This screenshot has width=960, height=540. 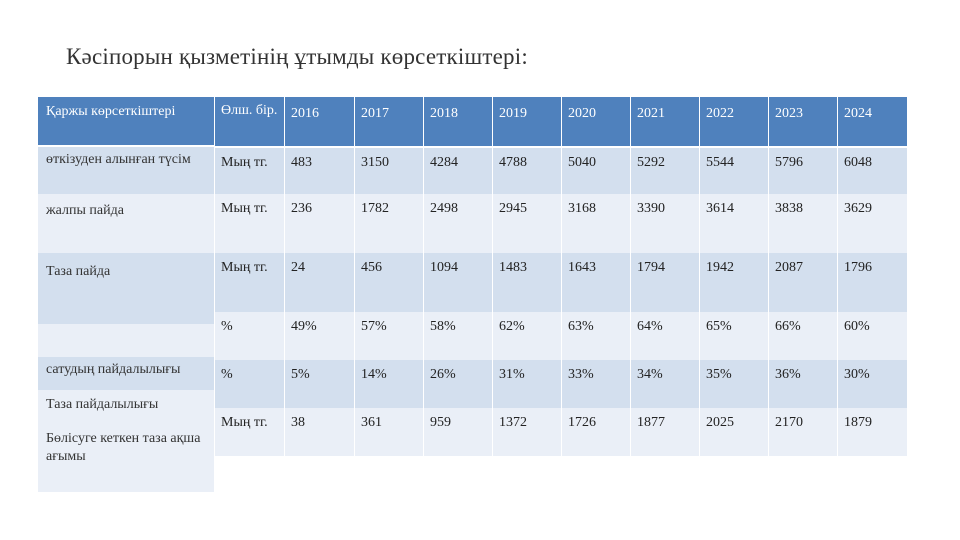 What do you see at coordinates (527, 432) in the screenshot?
I see `value-cell: 1372` at bounding box center [527, 432].